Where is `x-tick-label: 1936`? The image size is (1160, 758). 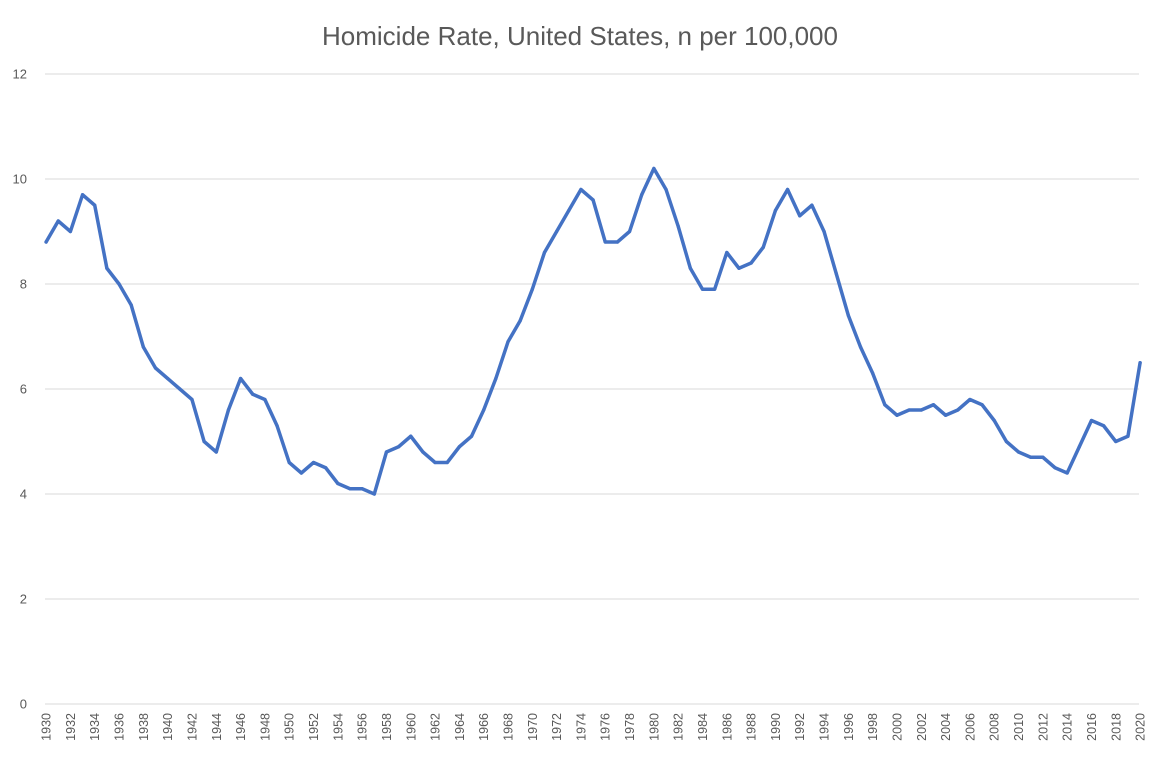
x-tick-label: 1936 is located at coordinates (120, 727).